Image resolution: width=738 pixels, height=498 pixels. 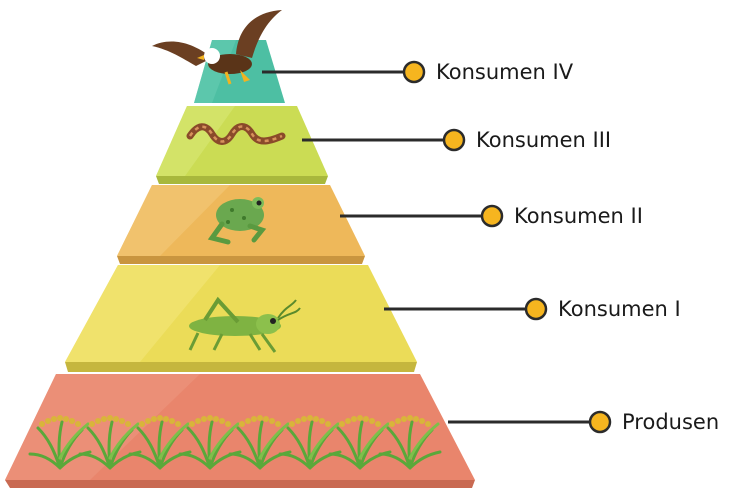 What do you see at coordinates (237, 221) in the screenshot?
I see `frog-icon` at bounding box center [237, 221].